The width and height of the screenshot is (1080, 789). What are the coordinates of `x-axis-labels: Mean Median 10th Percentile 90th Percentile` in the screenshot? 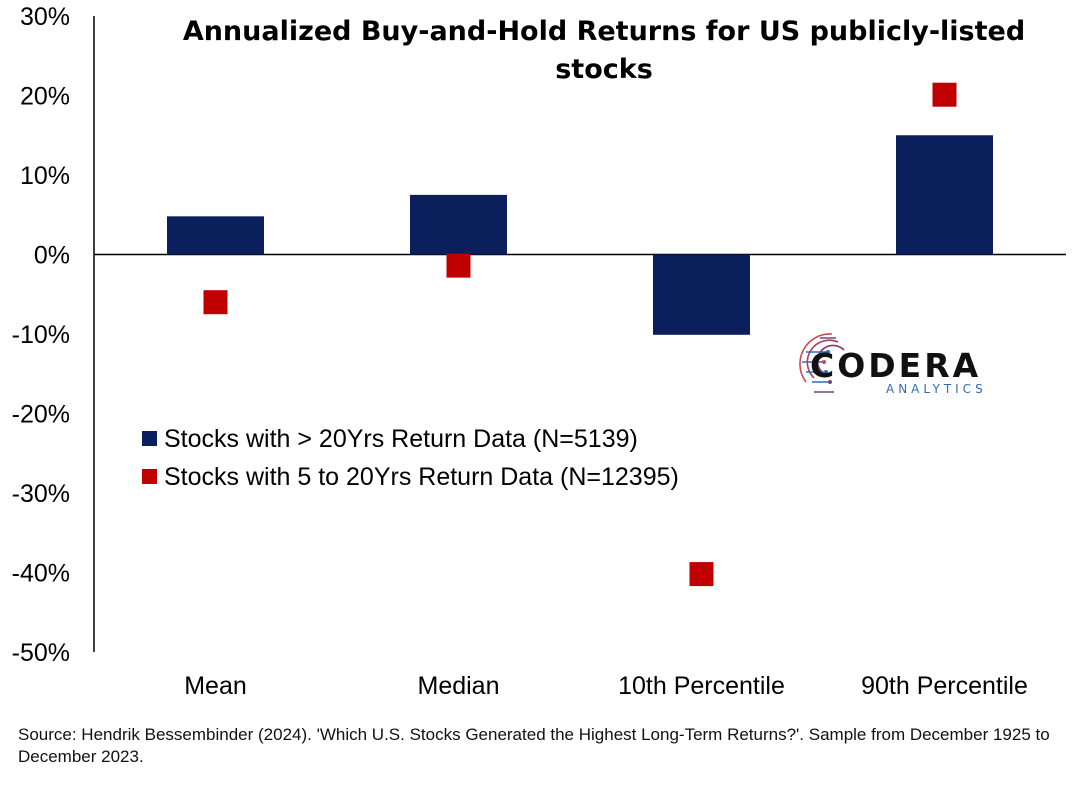 It's located at (606, 686).